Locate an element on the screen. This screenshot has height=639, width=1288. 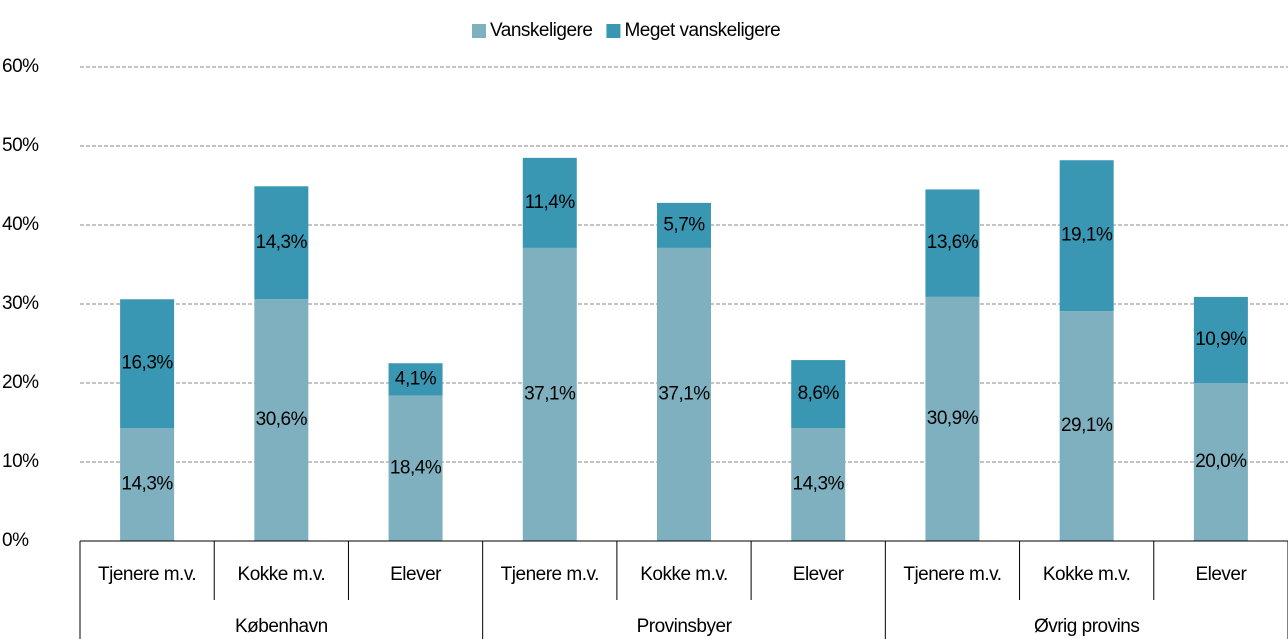
y-tick-label: 10% is located at coordinates (20, 461).